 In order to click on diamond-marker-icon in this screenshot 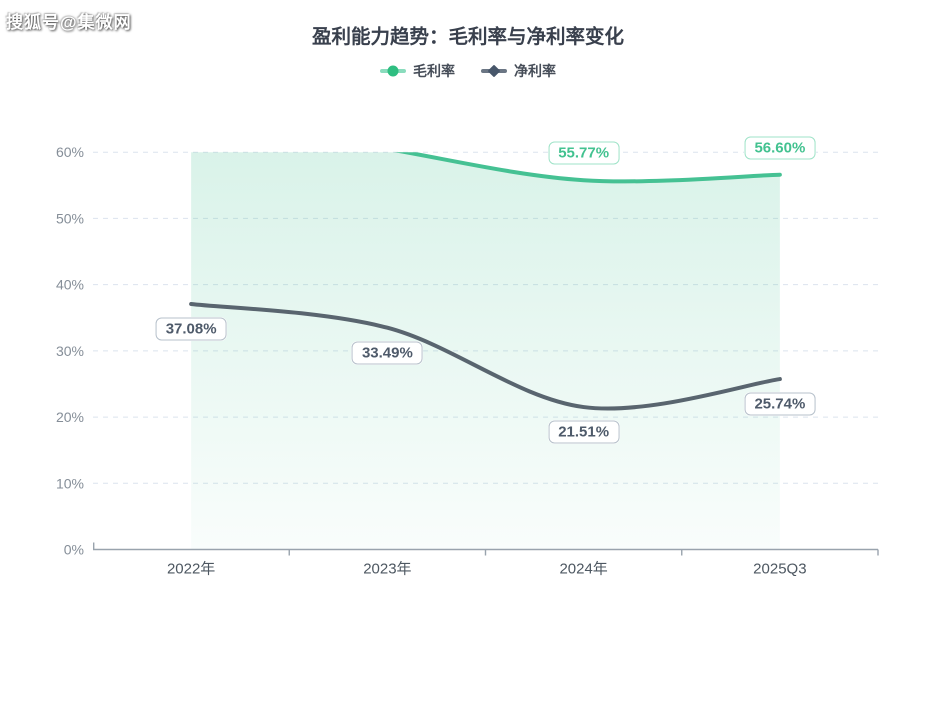, I will do `click(494, 71)`.